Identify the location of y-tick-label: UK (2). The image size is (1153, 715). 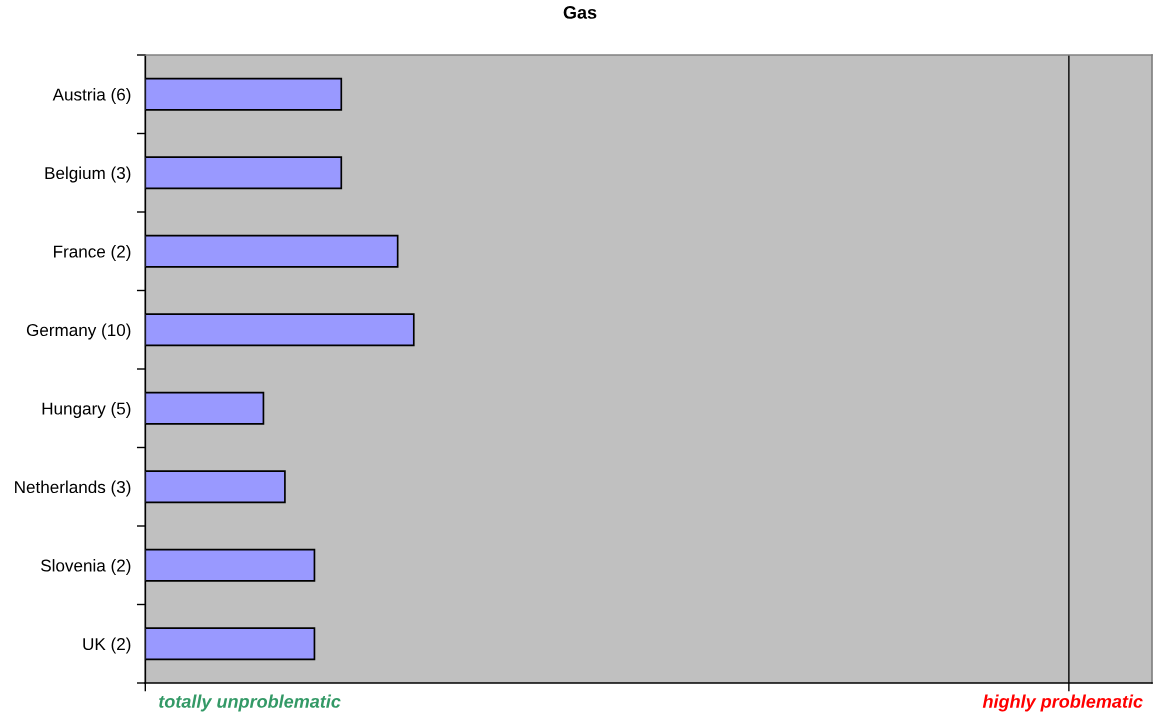
(107, 645).